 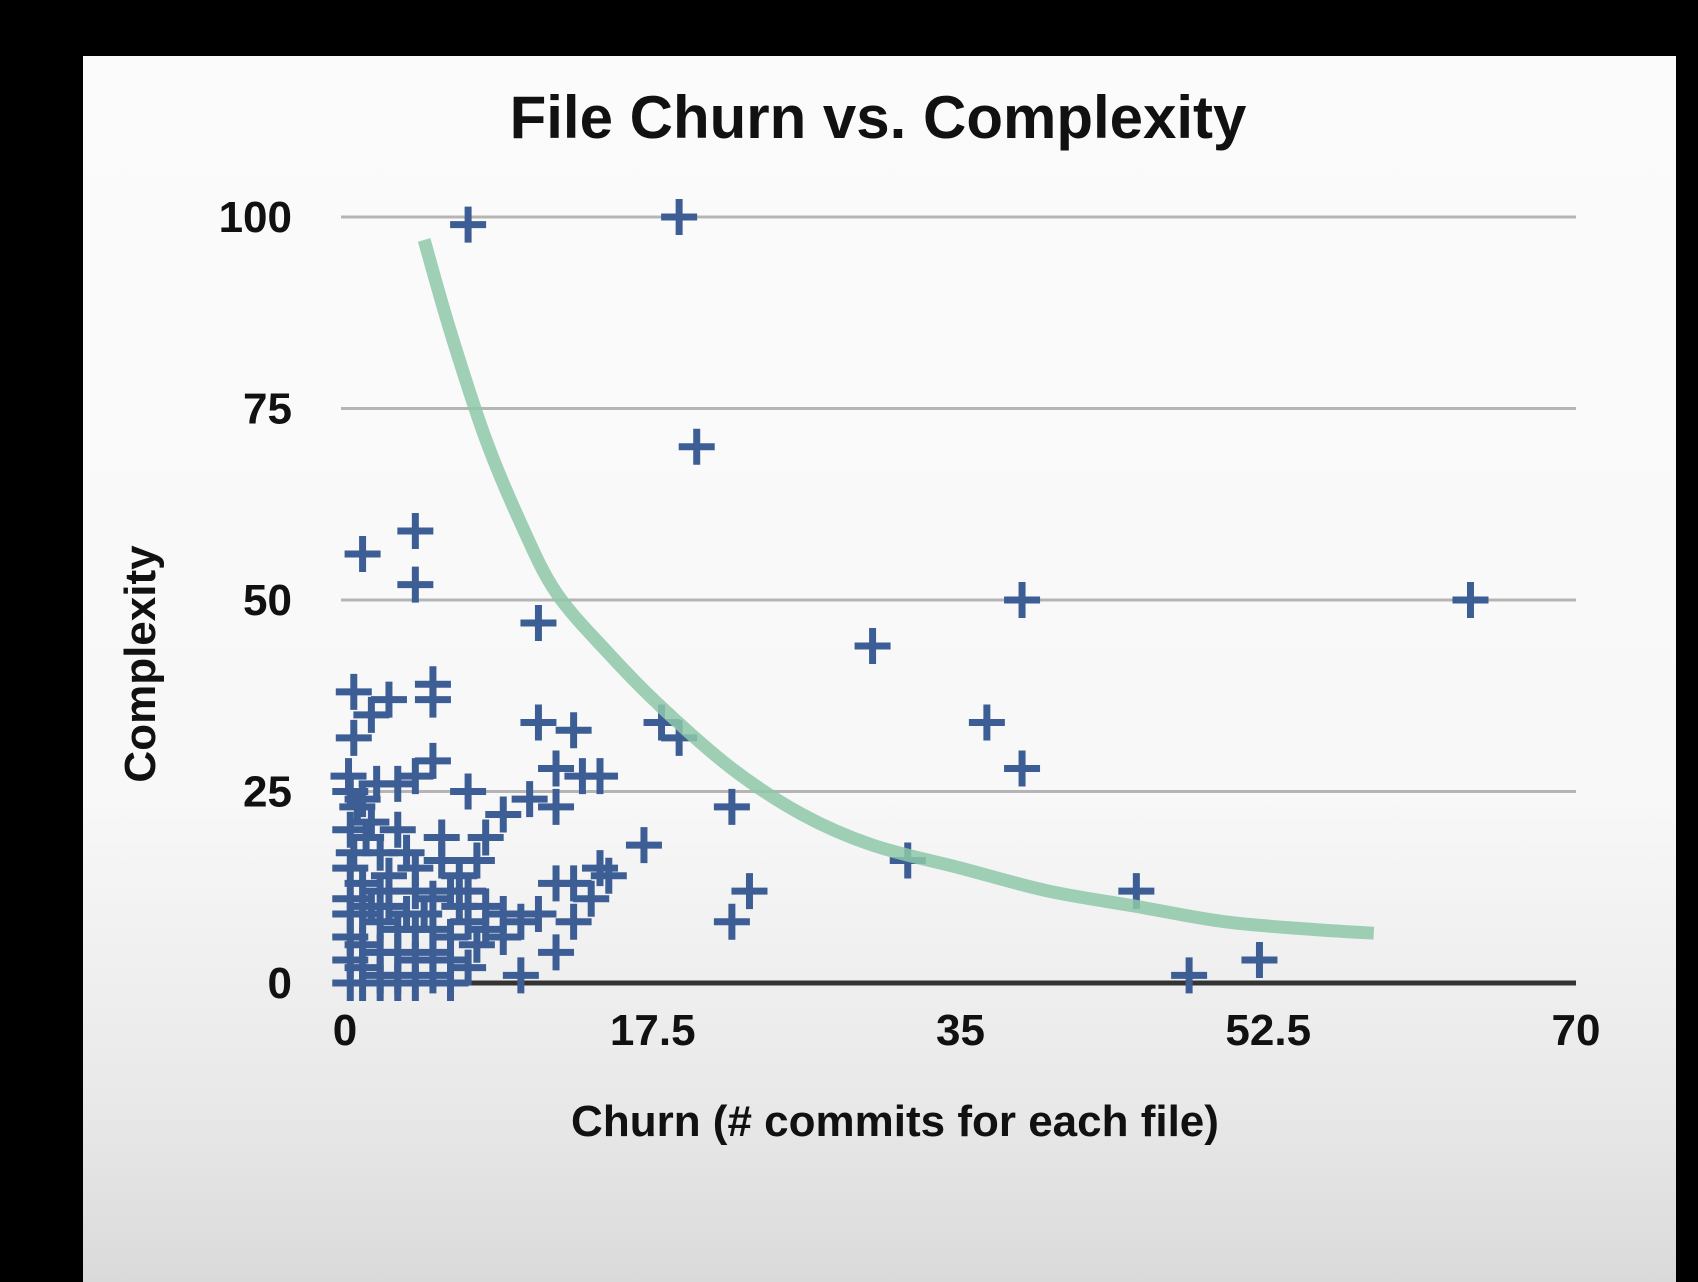 I want to click on y-tick-labels: 0 25 50 75 100, so click(x=255, y=600).